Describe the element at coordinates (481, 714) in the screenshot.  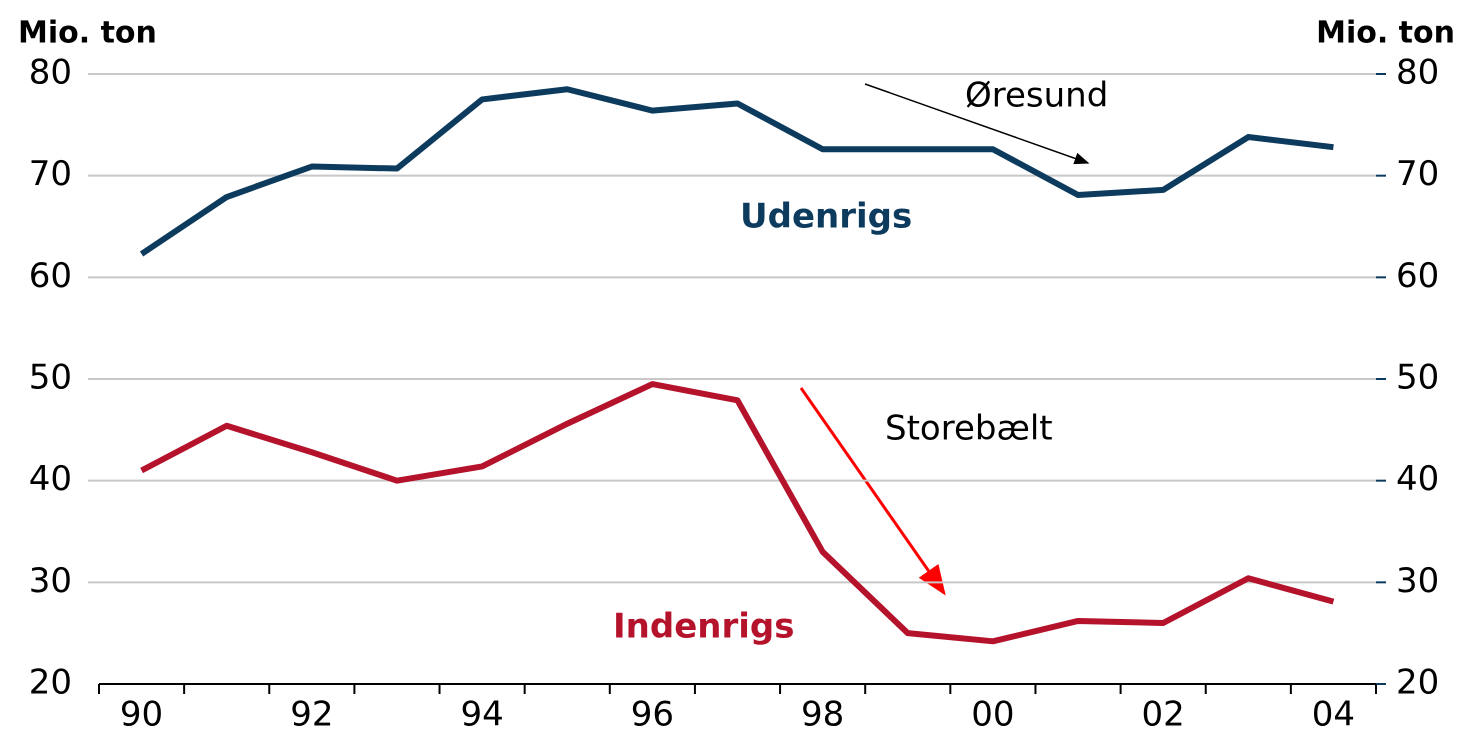
I see `x-tick-label: 94` at that location.